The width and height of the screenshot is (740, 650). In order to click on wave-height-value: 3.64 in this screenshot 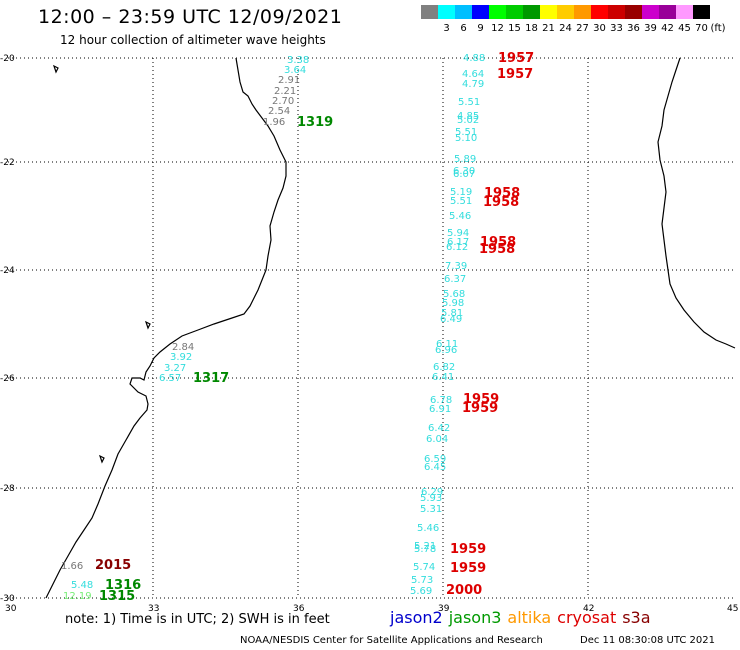, I will do `click(295, 70)`.